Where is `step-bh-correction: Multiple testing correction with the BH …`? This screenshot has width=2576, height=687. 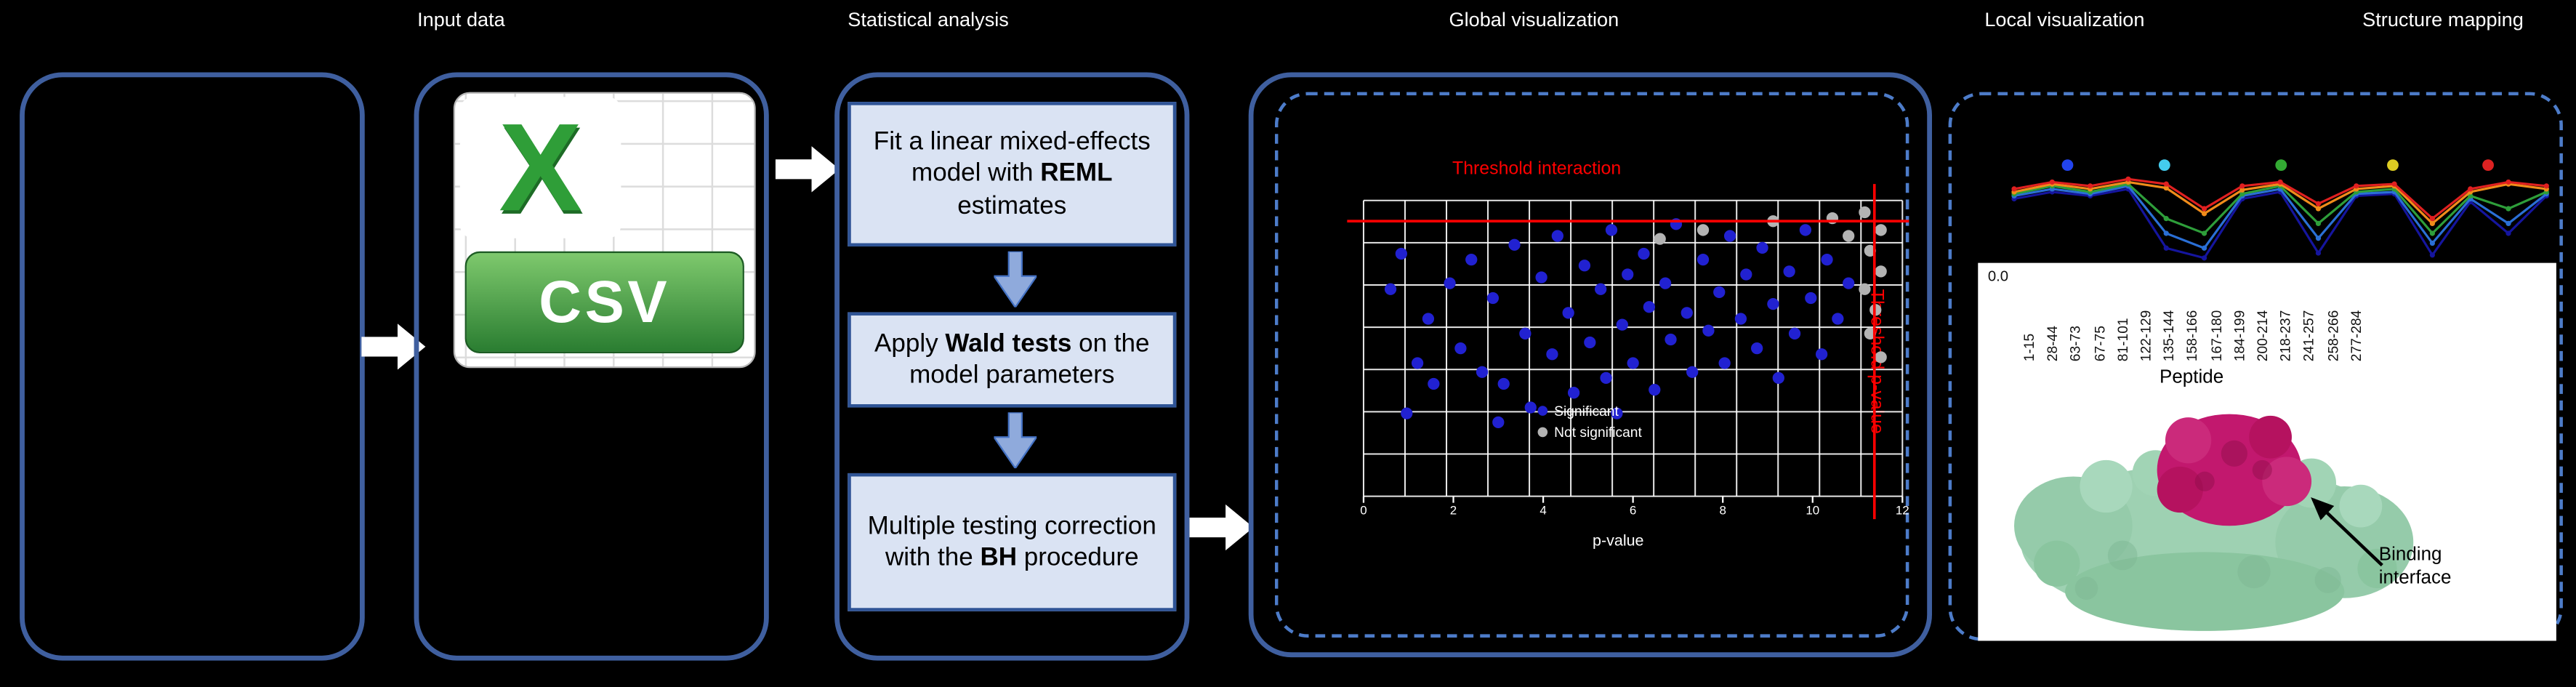
step-bh-correction: Multiple testing correction with the BH … is located at coordinates (1012, 542).